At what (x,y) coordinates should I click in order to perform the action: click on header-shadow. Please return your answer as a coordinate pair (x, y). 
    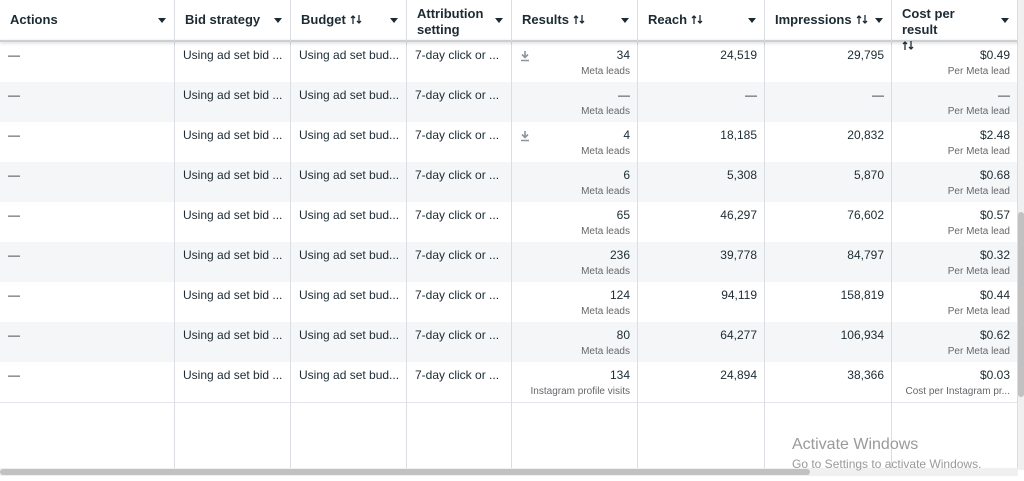
    Looking at the image, I should click on (509, 41).